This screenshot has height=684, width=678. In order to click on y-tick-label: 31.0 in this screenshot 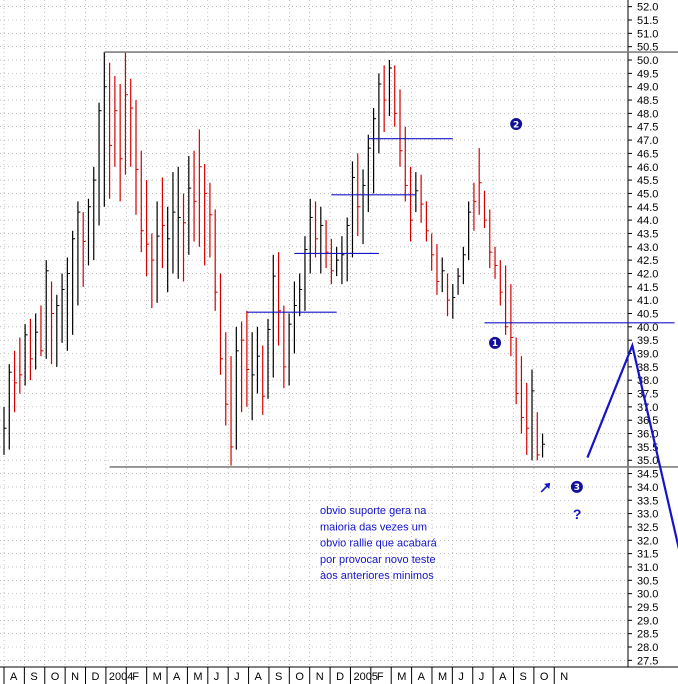, I will do `click(647, 568)`.